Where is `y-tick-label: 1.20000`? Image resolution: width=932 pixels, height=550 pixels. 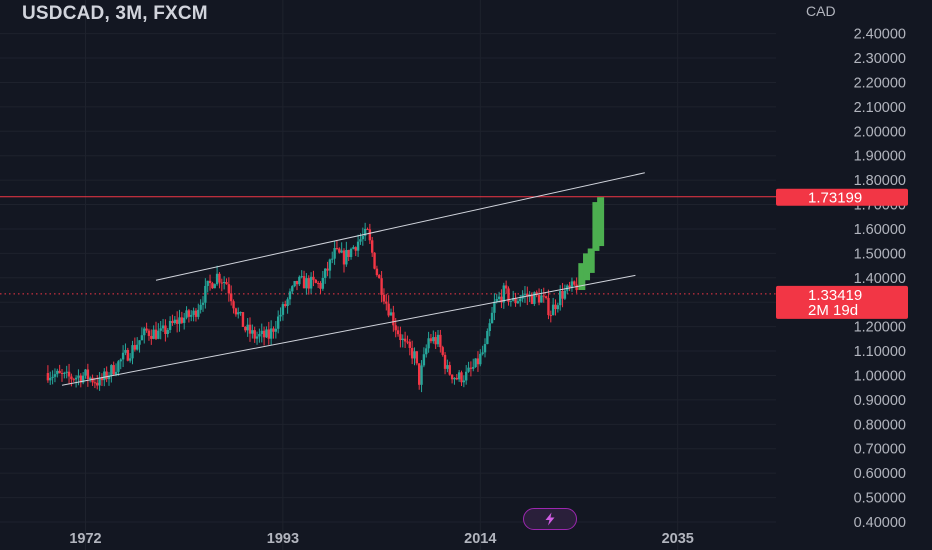 y-tick-label: 1.20000 is located at coordinates (880, 328).